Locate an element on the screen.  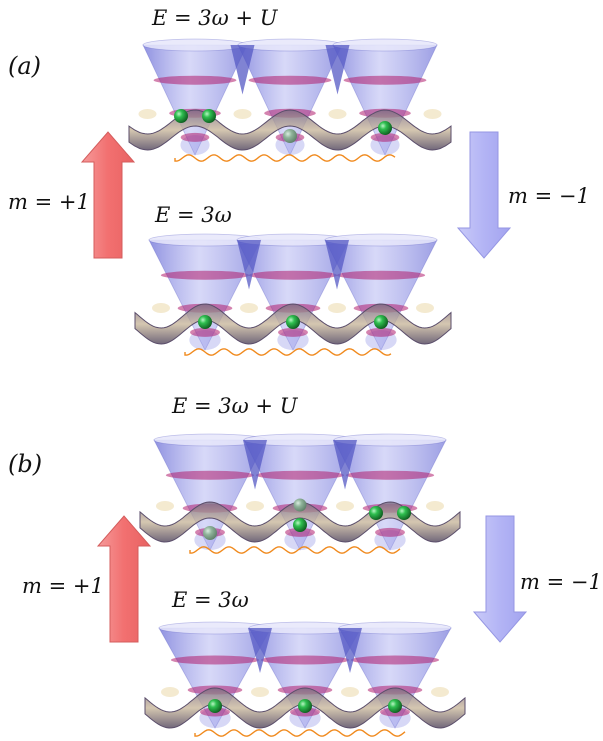
panel-b-lower-energy-label: E = 3ω is located at coordinates (210, 600).